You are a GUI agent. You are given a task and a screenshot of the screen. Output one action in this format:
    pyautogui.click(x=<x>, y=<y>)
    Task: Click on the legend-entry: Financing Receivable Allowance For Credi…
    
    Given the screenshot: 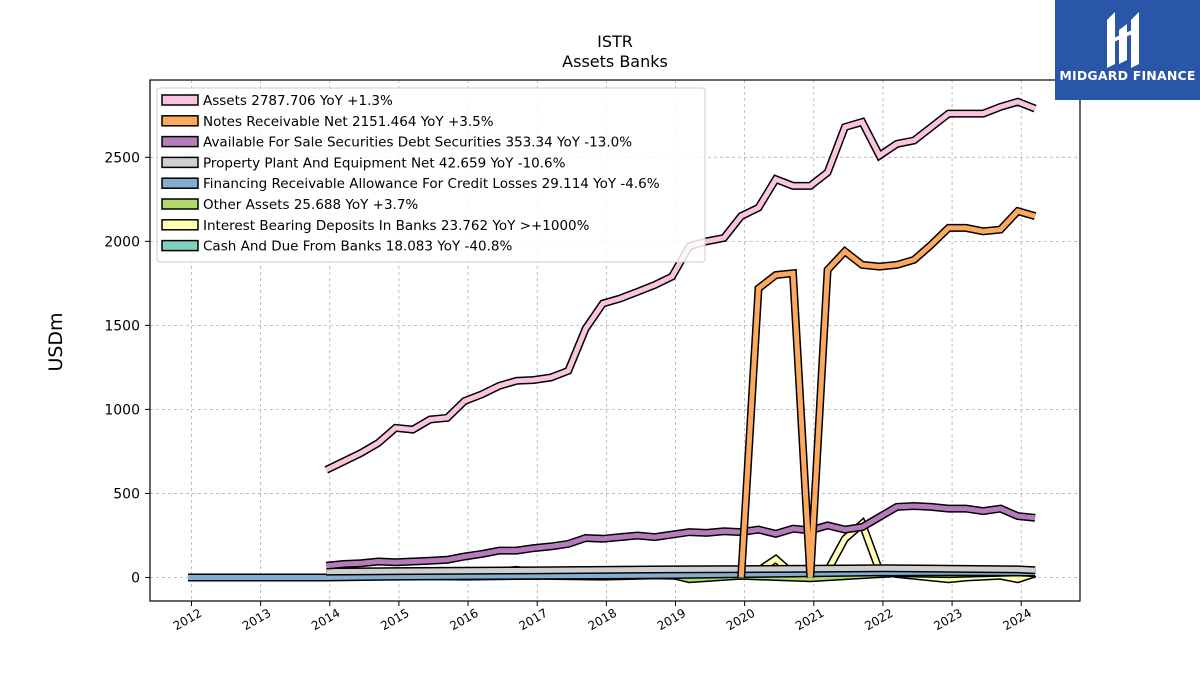 What is the action you would take?
    pyautogui.click(x=431, y=184)
    